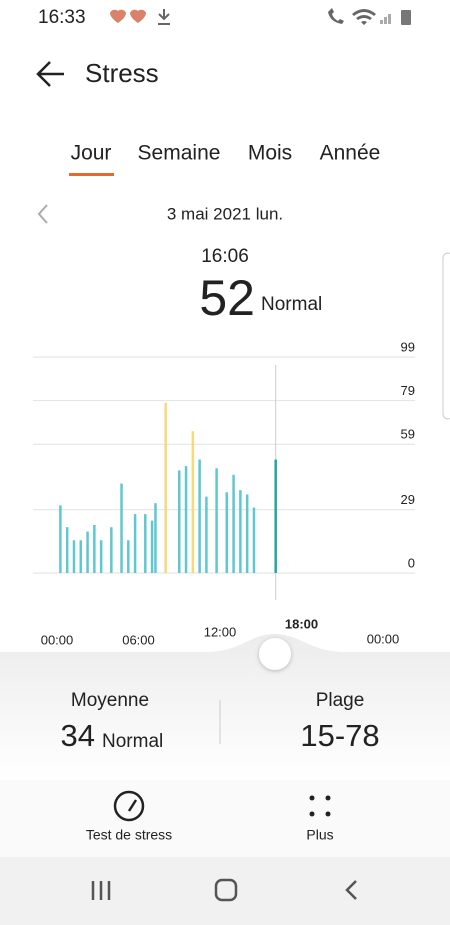 This screenshot has width=450, height=925. I want to click on system-icons, so click(369, 16).